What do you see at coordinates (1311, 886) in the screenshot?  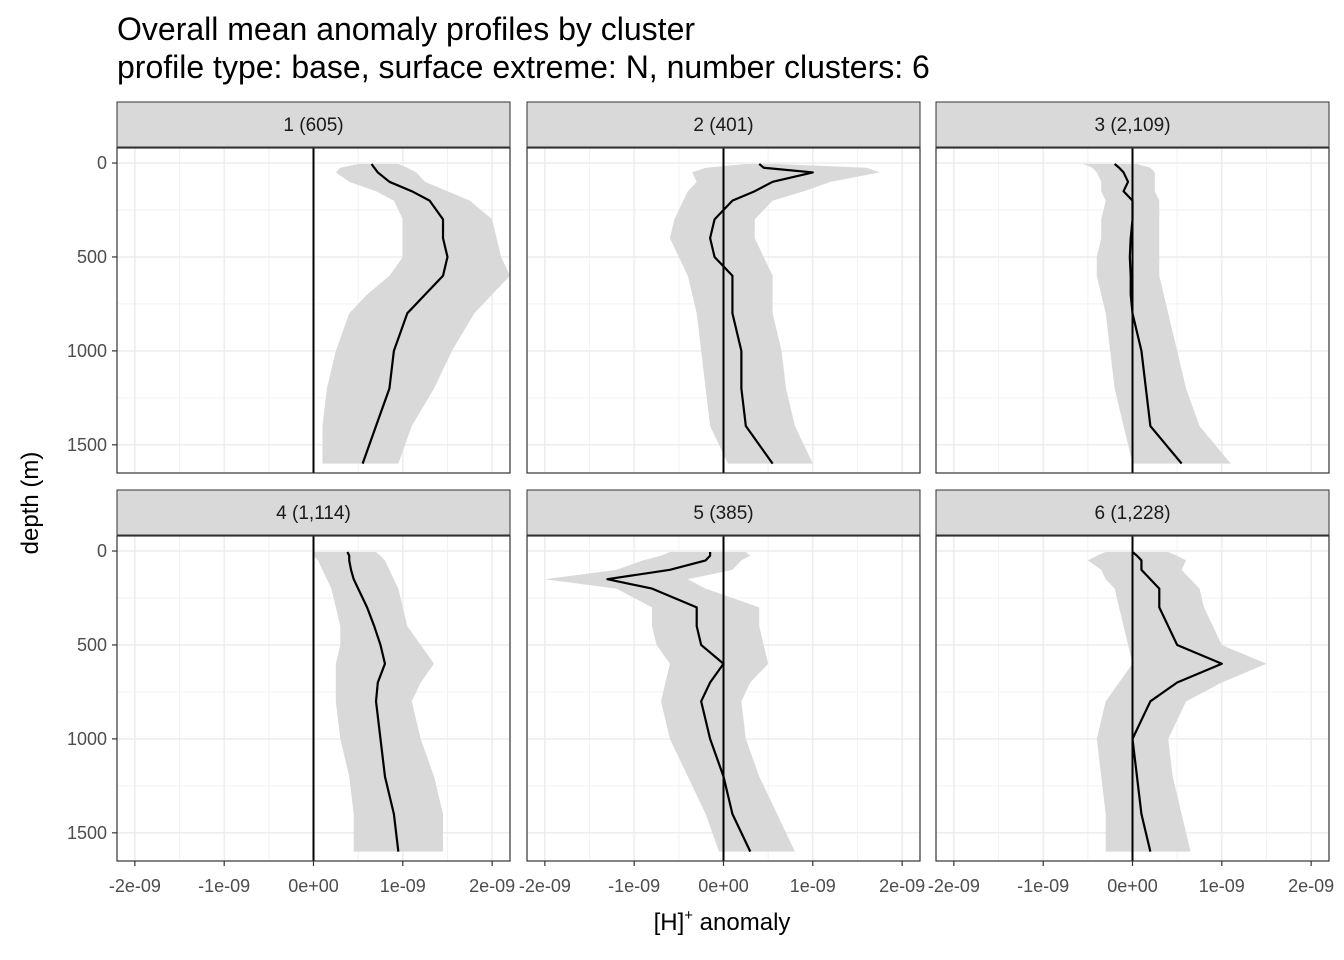 I see `panel-6-x-tick-label-4: 2e-09` at bounding box center [1311, 886].